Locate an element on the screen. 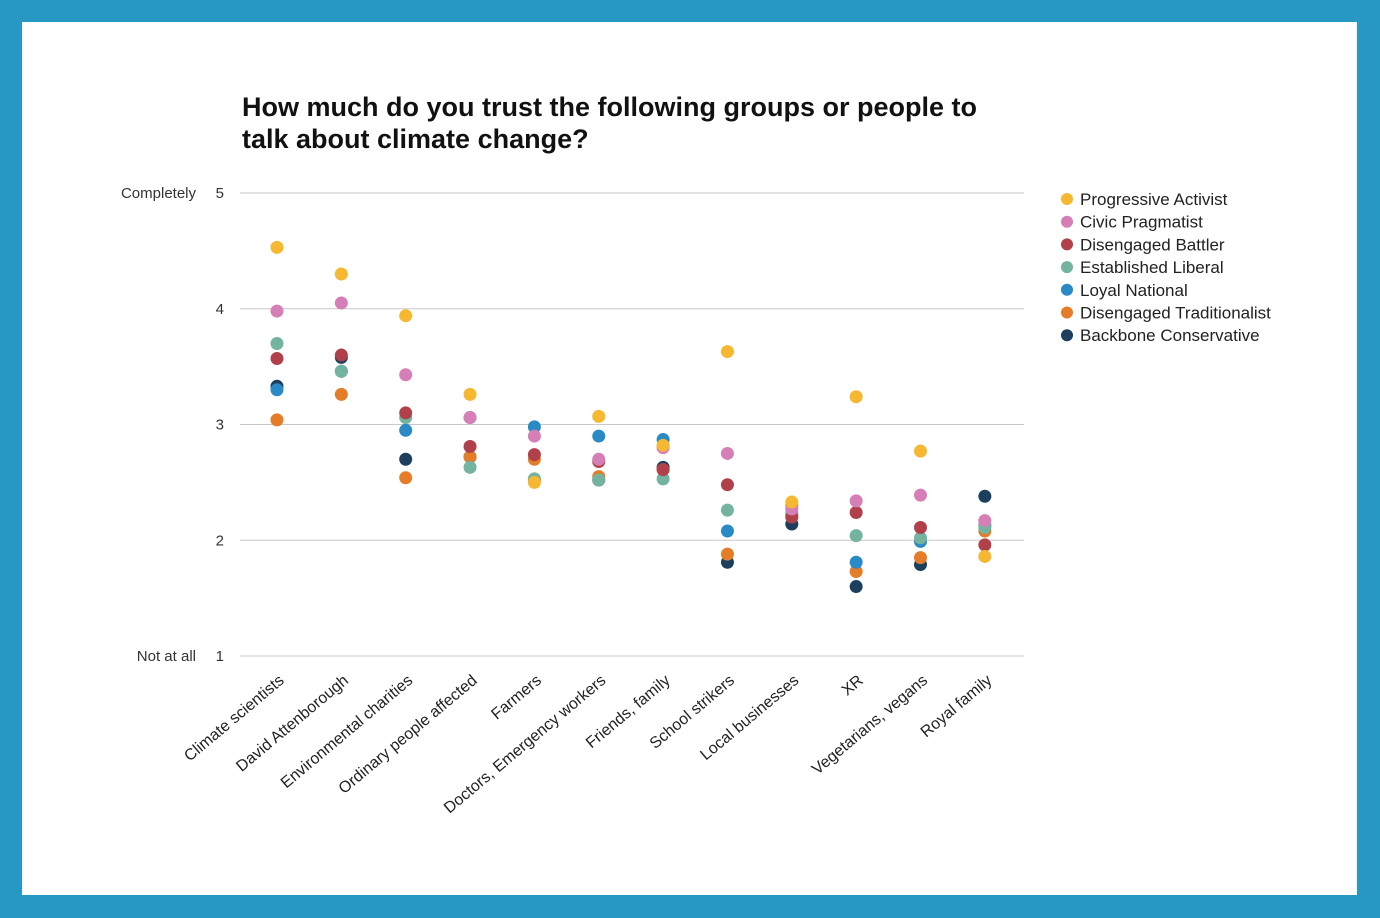  category-label: XR is located at coordinates (853, 685).